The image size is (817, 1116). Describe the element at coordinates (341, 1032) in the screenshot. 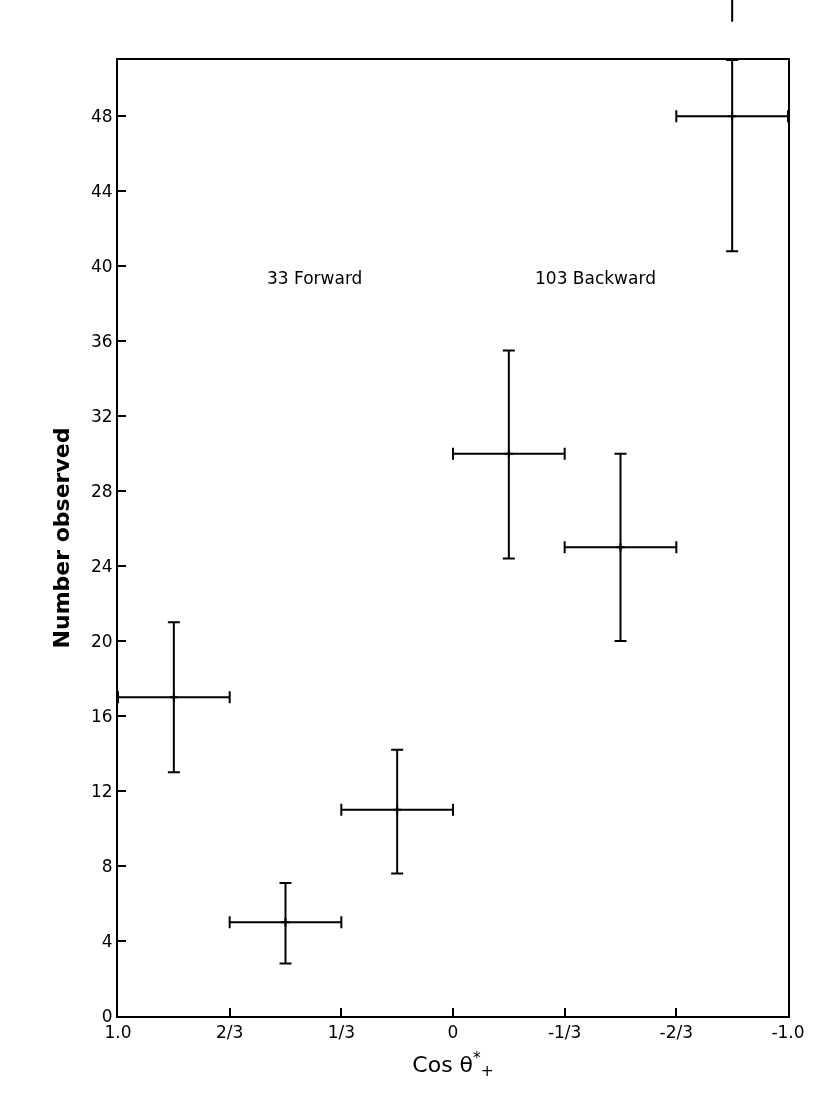

I see `x-tick-label: 1/3` at that location.